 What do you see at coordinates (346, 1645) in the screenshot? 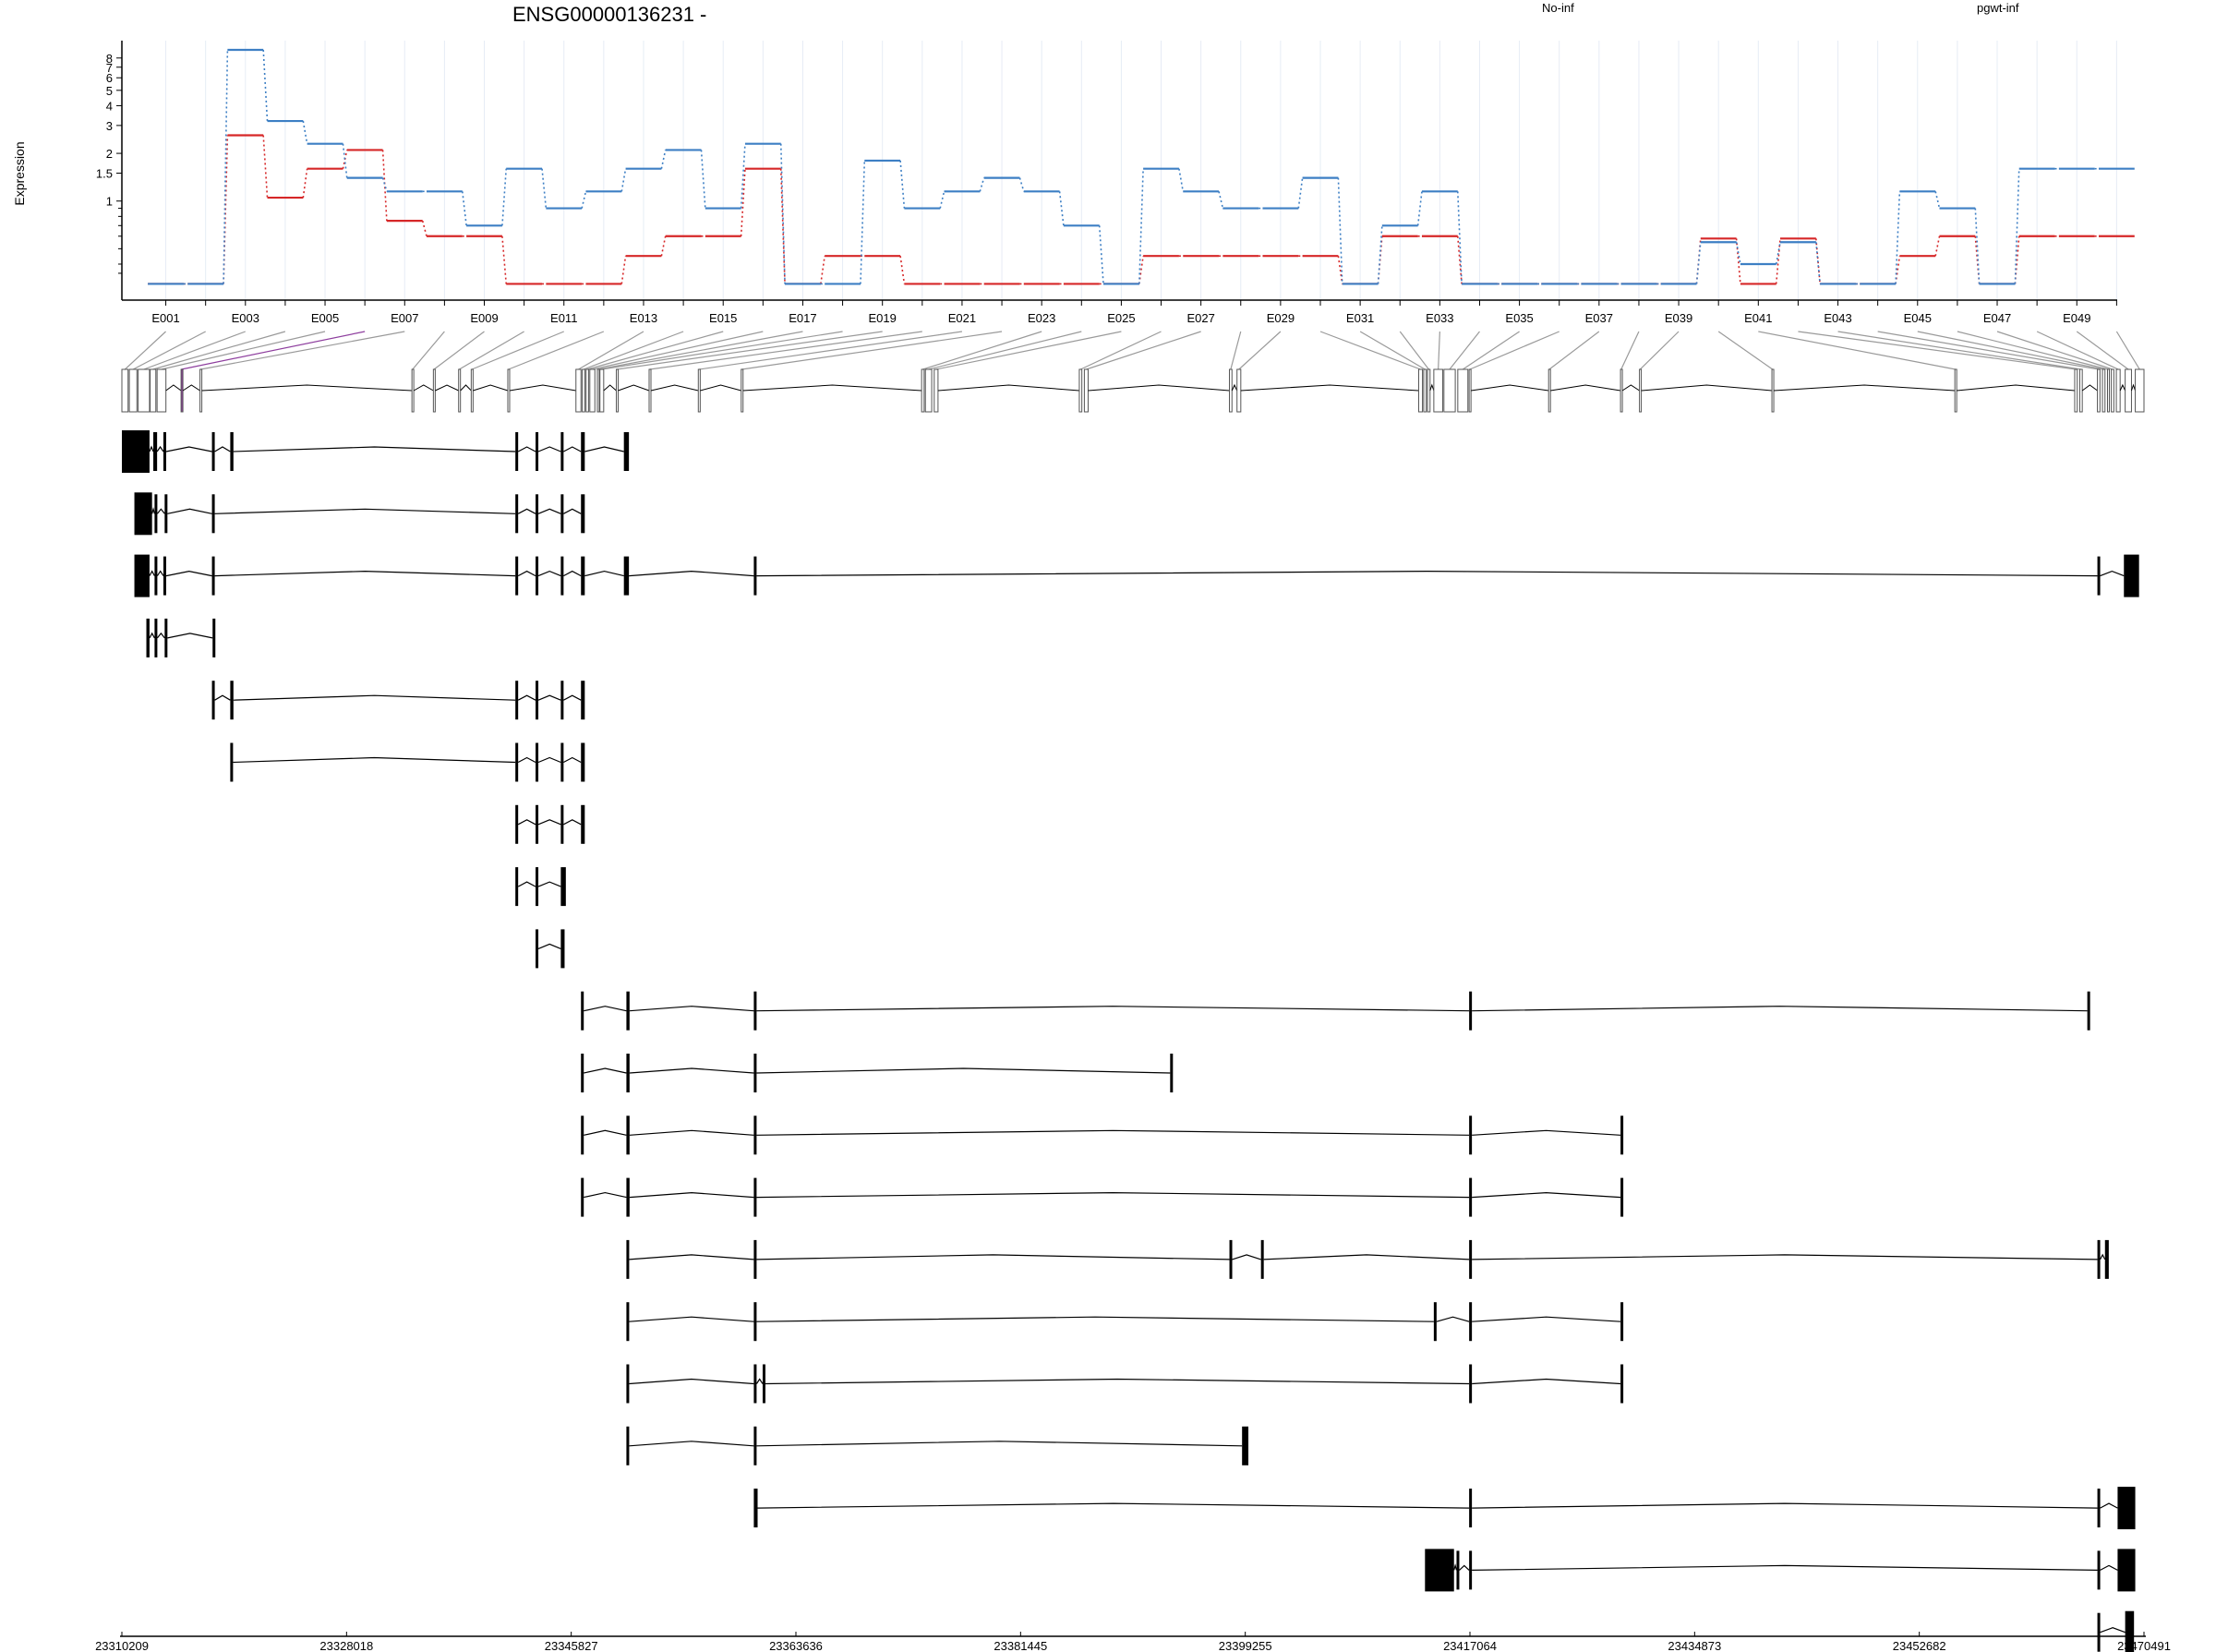
I see `genomic-tick-label: 23328018` at bounding box center [346, 1645].